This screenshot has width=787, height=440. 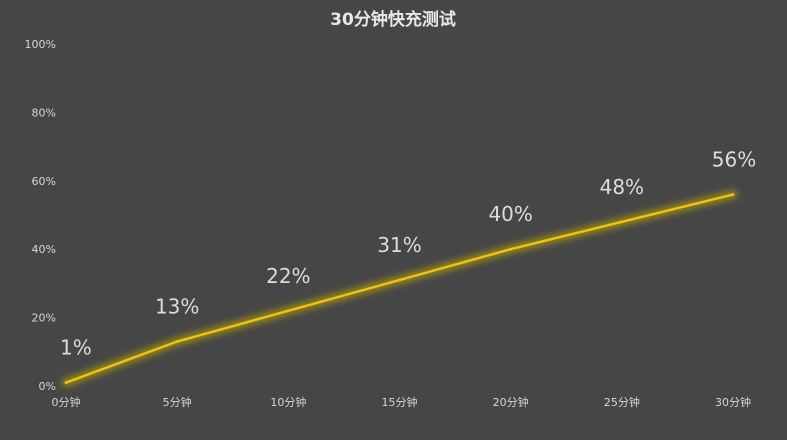 What do you see at coordinates (288, 402) in the screenshot?
I see `x-tick-label: 10分钟` at bounding box center [288, 402].